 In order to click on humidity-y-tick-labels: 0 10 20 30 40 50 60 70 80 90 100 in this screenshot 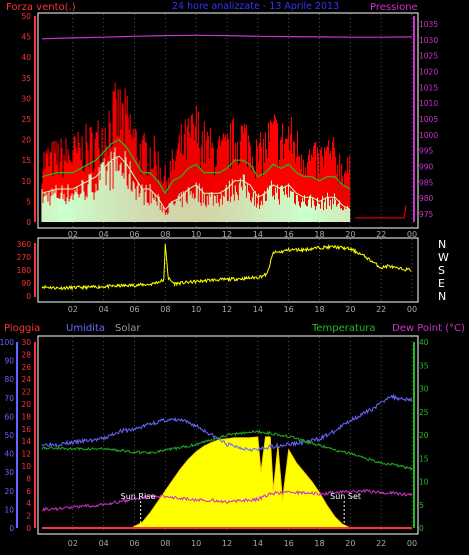, I will do `click(7, 435)`.